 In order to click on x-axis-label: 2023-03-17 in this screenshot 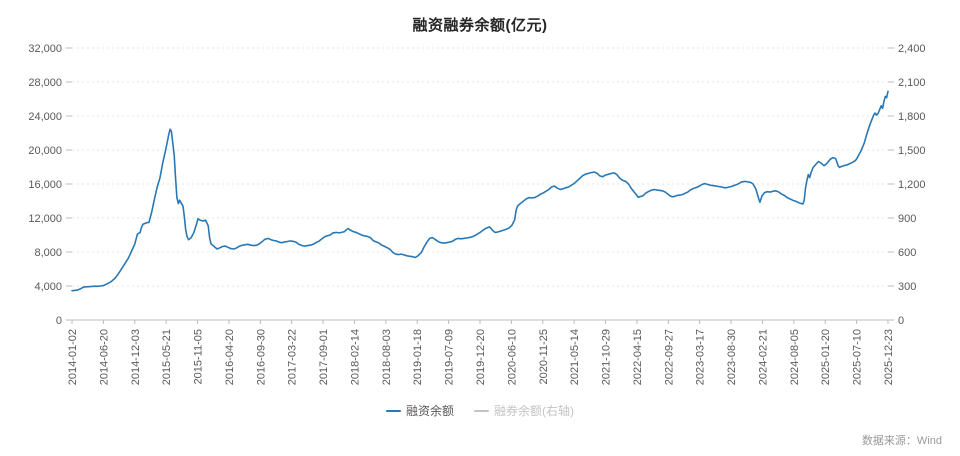, I will do `click(701, 357)`.